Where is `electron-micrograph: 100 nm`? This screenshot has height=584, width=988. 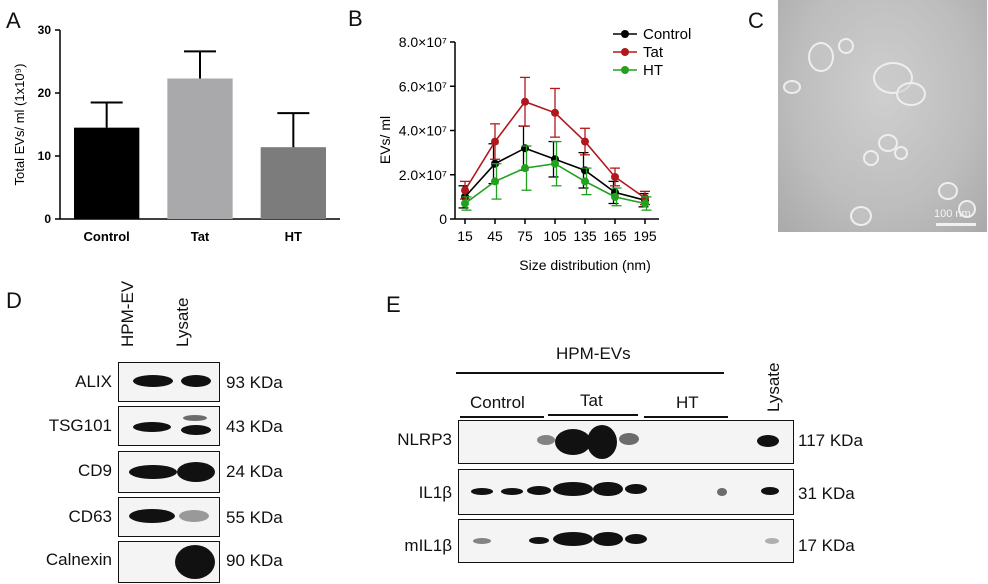
electron-micrograph: 100 nm is located at coordinates (882, 116).